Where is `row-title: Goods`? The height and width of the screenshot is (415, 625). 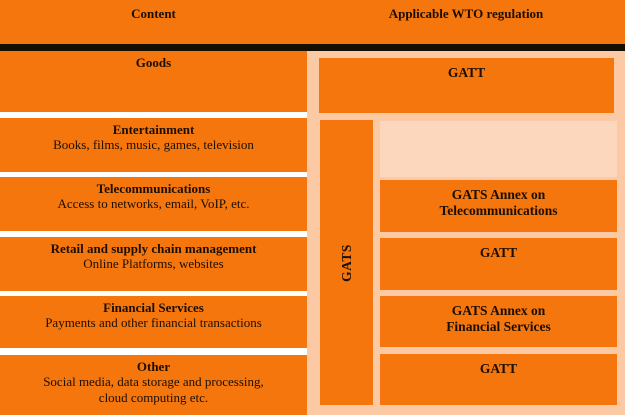 row-title: Goods is located at coordinates (153, 62).